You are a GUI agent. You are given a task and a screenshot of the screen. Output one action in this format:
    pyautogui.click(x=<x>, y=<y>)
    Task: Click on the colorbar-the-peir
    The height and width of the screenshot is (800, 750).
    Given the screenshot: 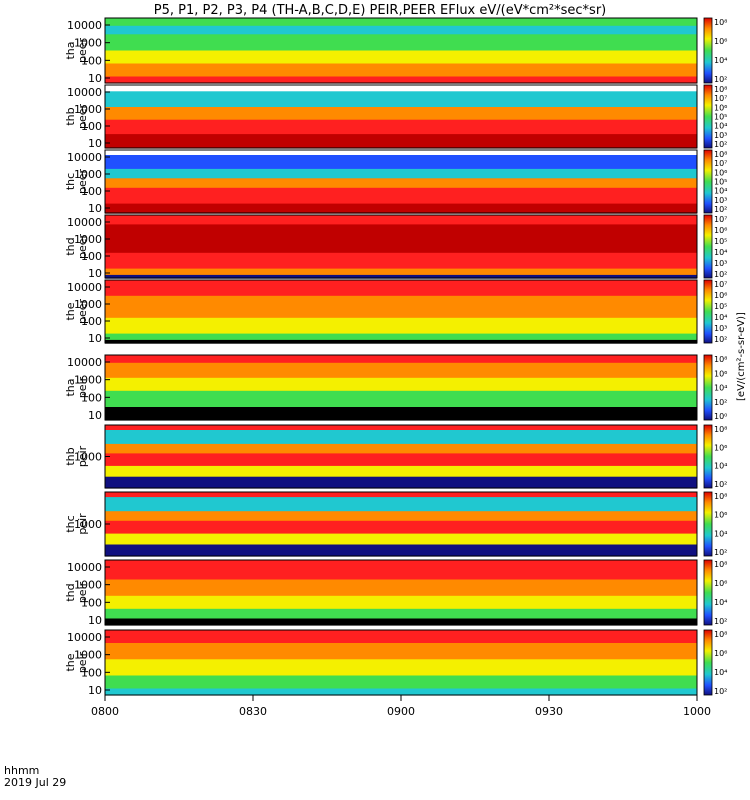 What is the action you would take?
    pyautogui.click(x=708, y=662)
    